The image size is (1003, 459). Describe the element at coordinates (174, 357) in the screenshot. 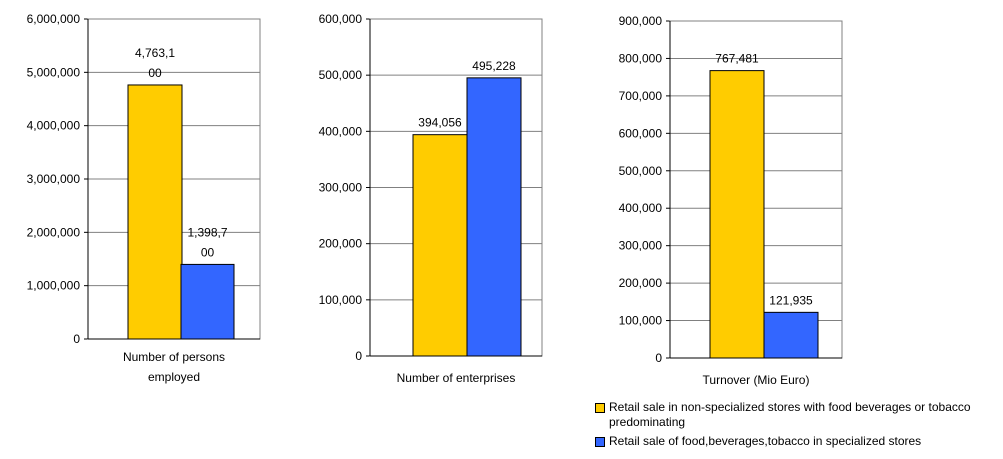

I see `category-label: Number of persons` at that location.